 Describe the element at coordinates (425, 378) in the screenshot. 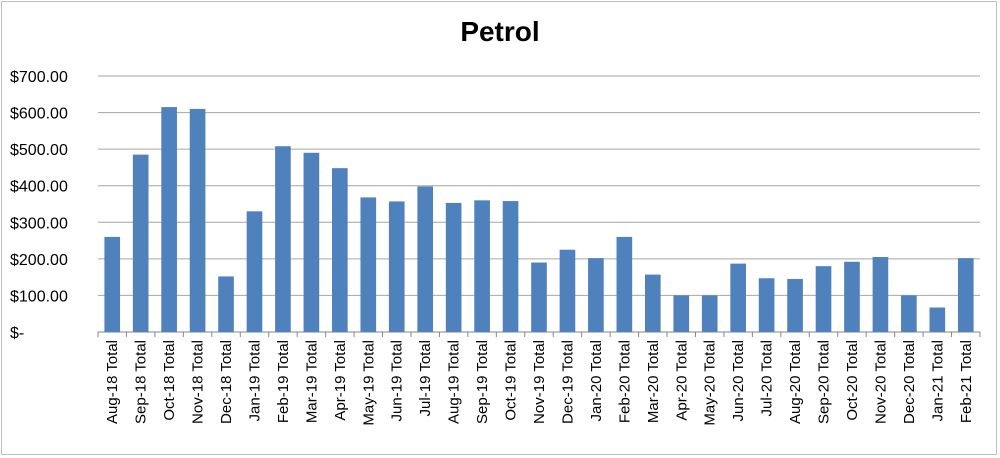

I see `x-tick-label: Jul-19 Total` at that location.